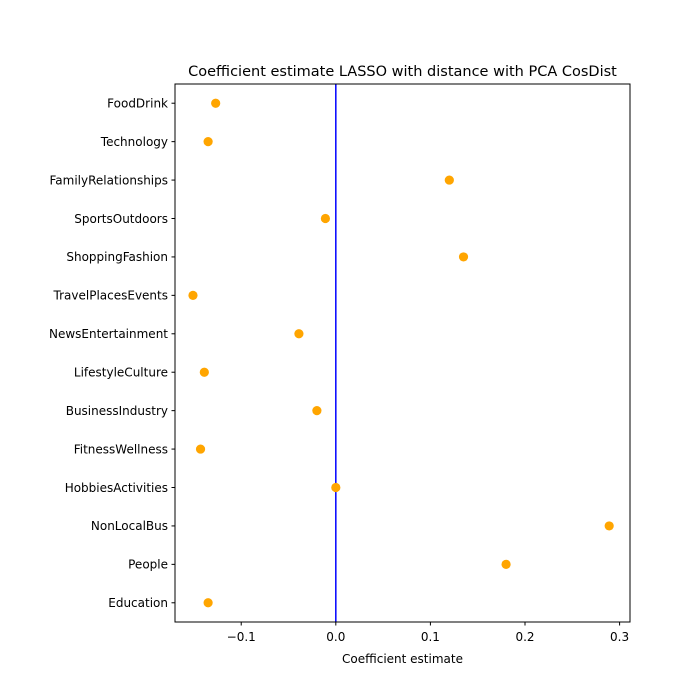  I want to click on y-tick-label: People, so click(148, 565).